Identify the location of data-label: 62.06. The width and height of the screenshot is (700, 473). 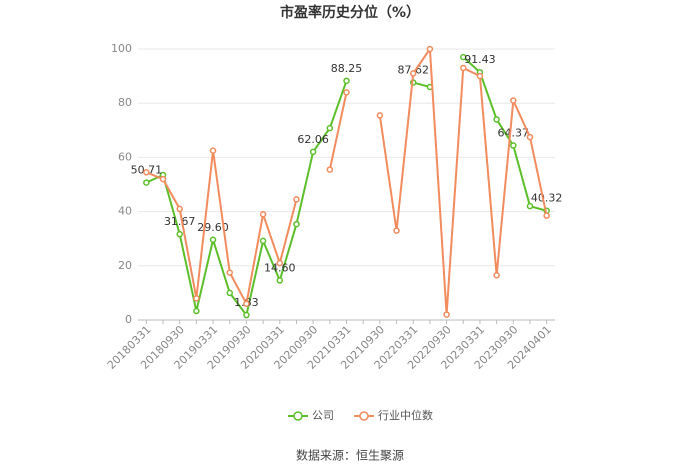
(313, 139).